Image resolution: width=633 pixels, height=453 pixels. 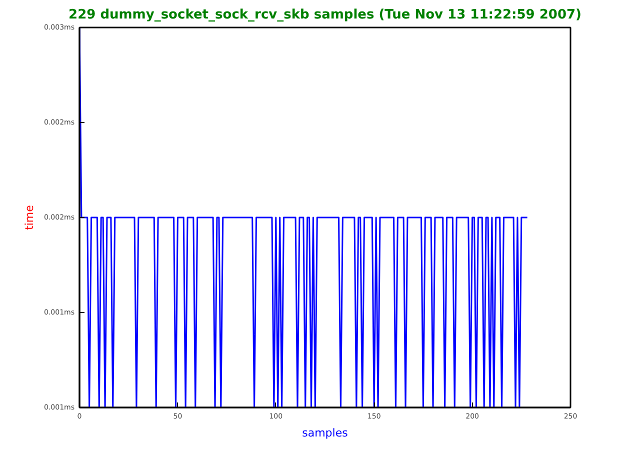 I want to click on chart-title: 229 dummy_socket_sock_rcv_skb samples (Tue Nov 13 11:22:59 2007), so click(x=325, y=15).